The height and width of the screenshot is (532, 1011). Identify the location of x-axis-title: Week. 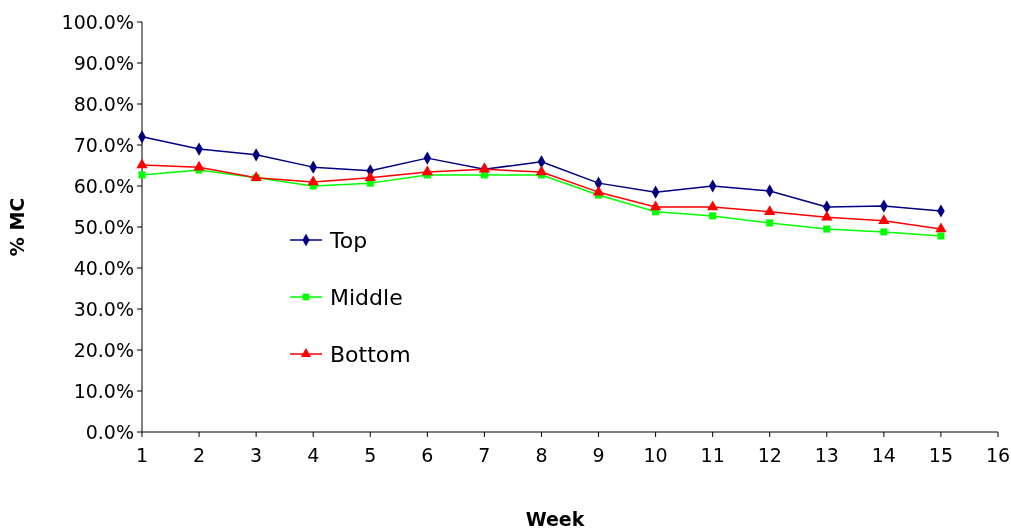
(555, 519).